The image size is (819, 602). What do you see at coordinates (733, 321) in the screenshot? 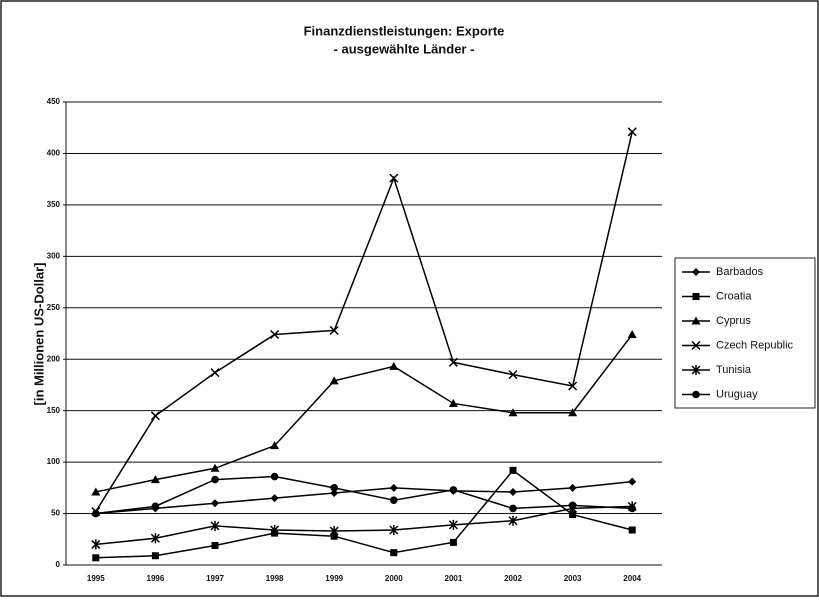
I see `legend-label: Cyprus` at bounding box center [733, 321].